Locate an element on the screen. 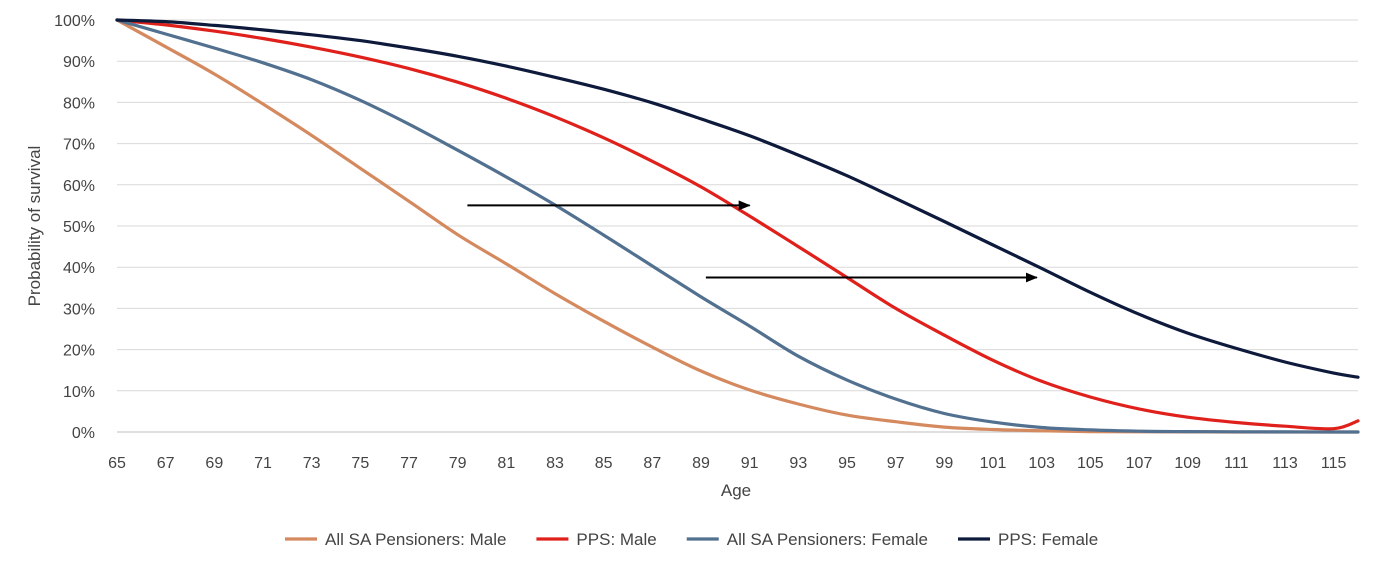 Image resolution: width=1379 pixels, height=566 pixels. x-tick-label: 113 is located at coordinates (1285, 463).